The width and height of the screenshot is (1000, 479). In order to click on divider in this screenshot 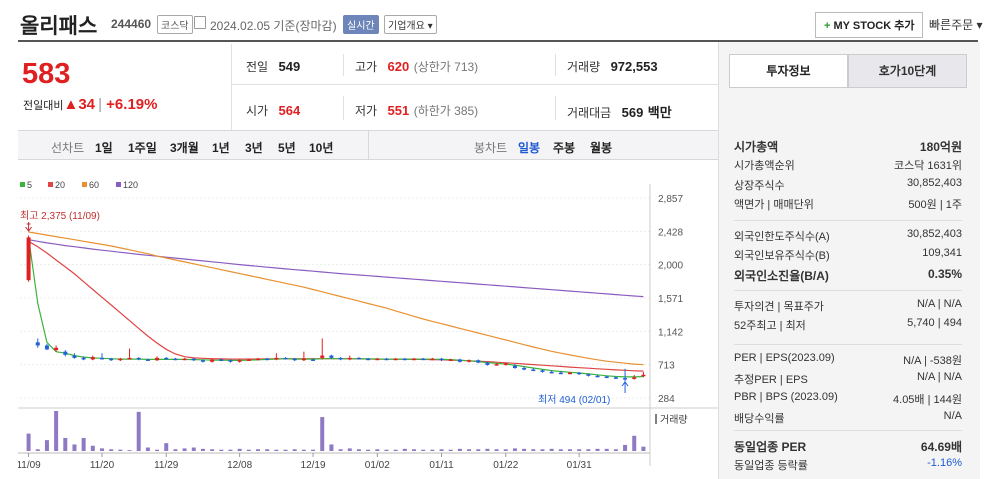, I will do `click(231, 87)`.